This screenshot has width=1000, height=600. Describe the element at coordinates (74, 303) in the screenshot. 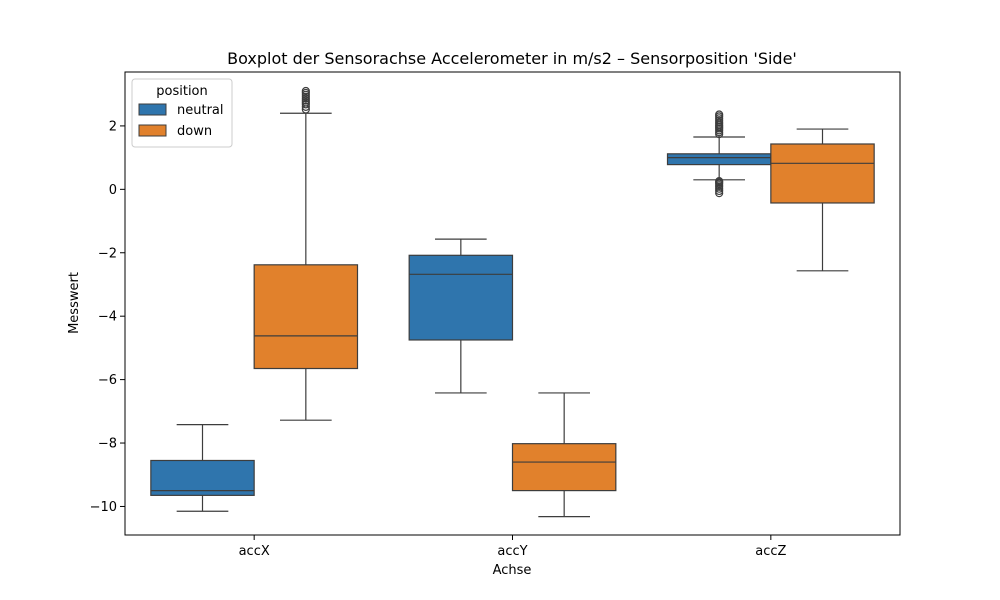

I see `y-axis-label: Messwert` at that location.